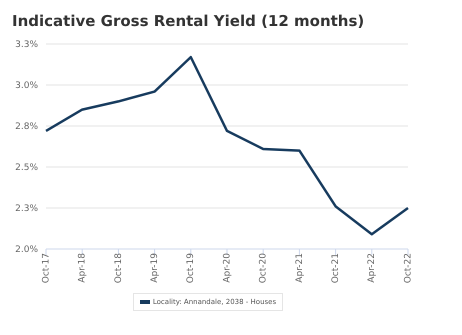 The height and width of the screenshot is (335, 462). I want to click on x-tick-label: Oct-19, so click(191, 268).